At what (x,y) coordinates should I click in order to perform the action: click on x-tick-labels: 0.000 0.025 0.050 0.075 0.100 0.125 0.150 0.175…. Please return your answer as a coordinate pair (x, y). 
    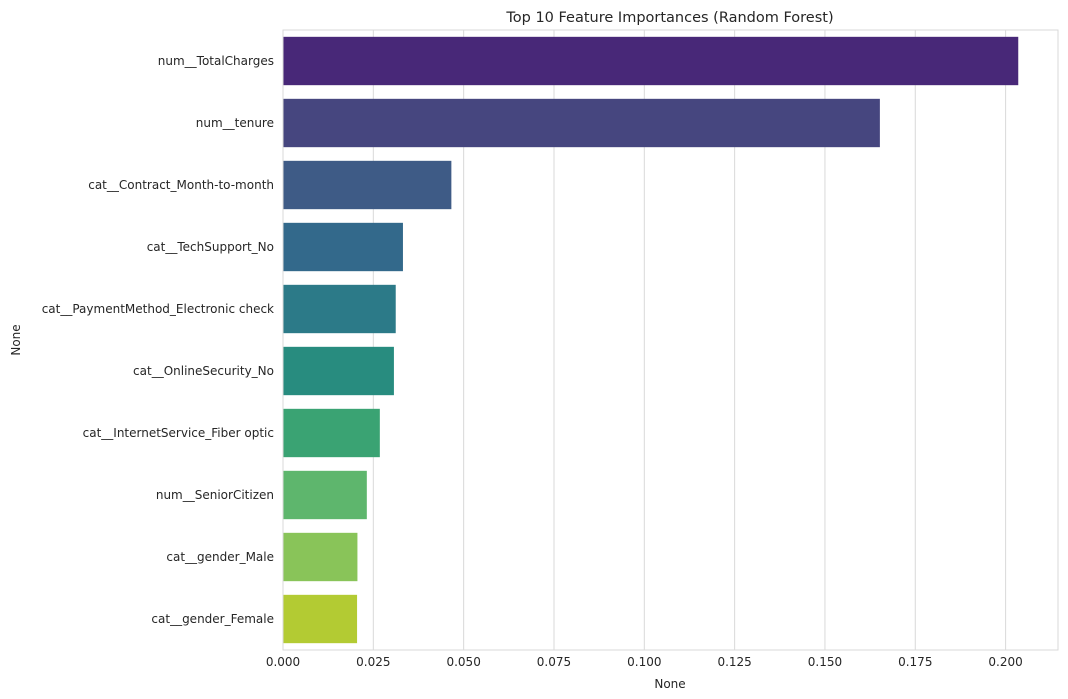
    Looking at the image, I should click on (644, 662).